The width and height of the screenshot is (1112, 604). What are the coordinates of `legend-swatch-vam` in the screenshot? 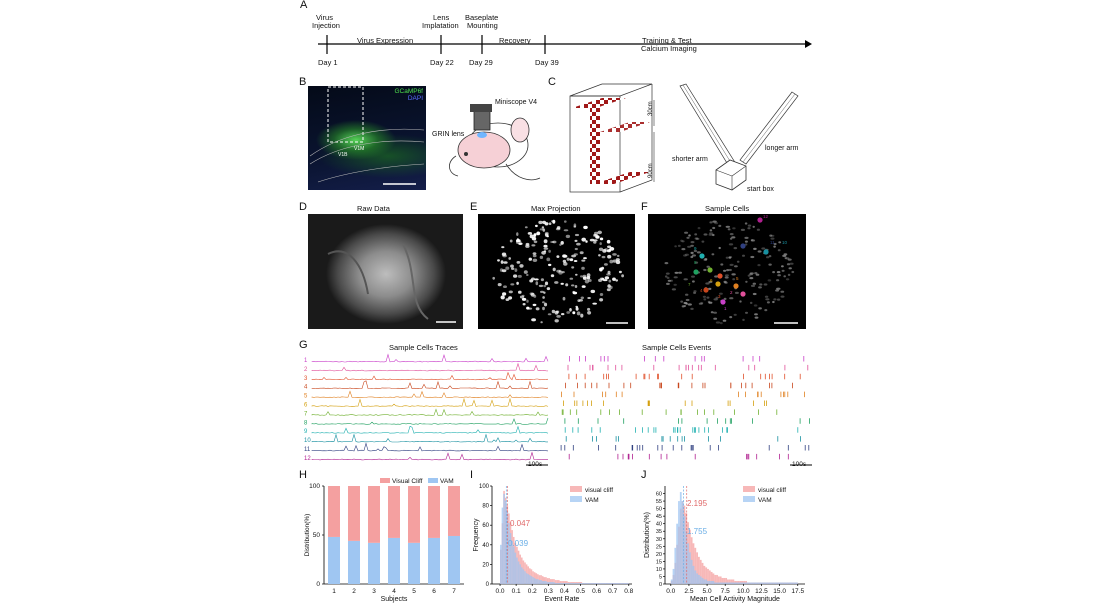 It's located at (433, 480).